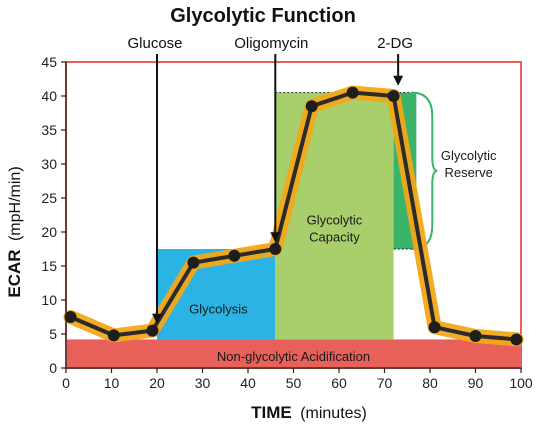 The height and width of the screenshot is (425, 539). I want to click on region-label-line: Capacity, so click(334, 237).